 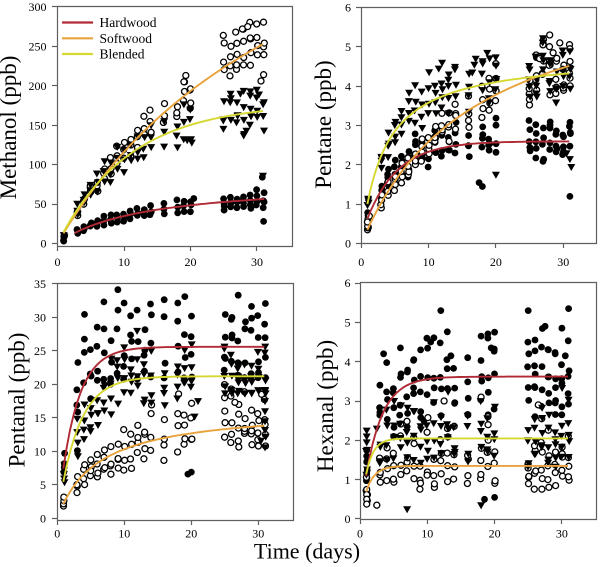 What do you see at coordinates (40, 418) in the screenshot?
I see `svg-text: 15` at bounding box center [40, 418].